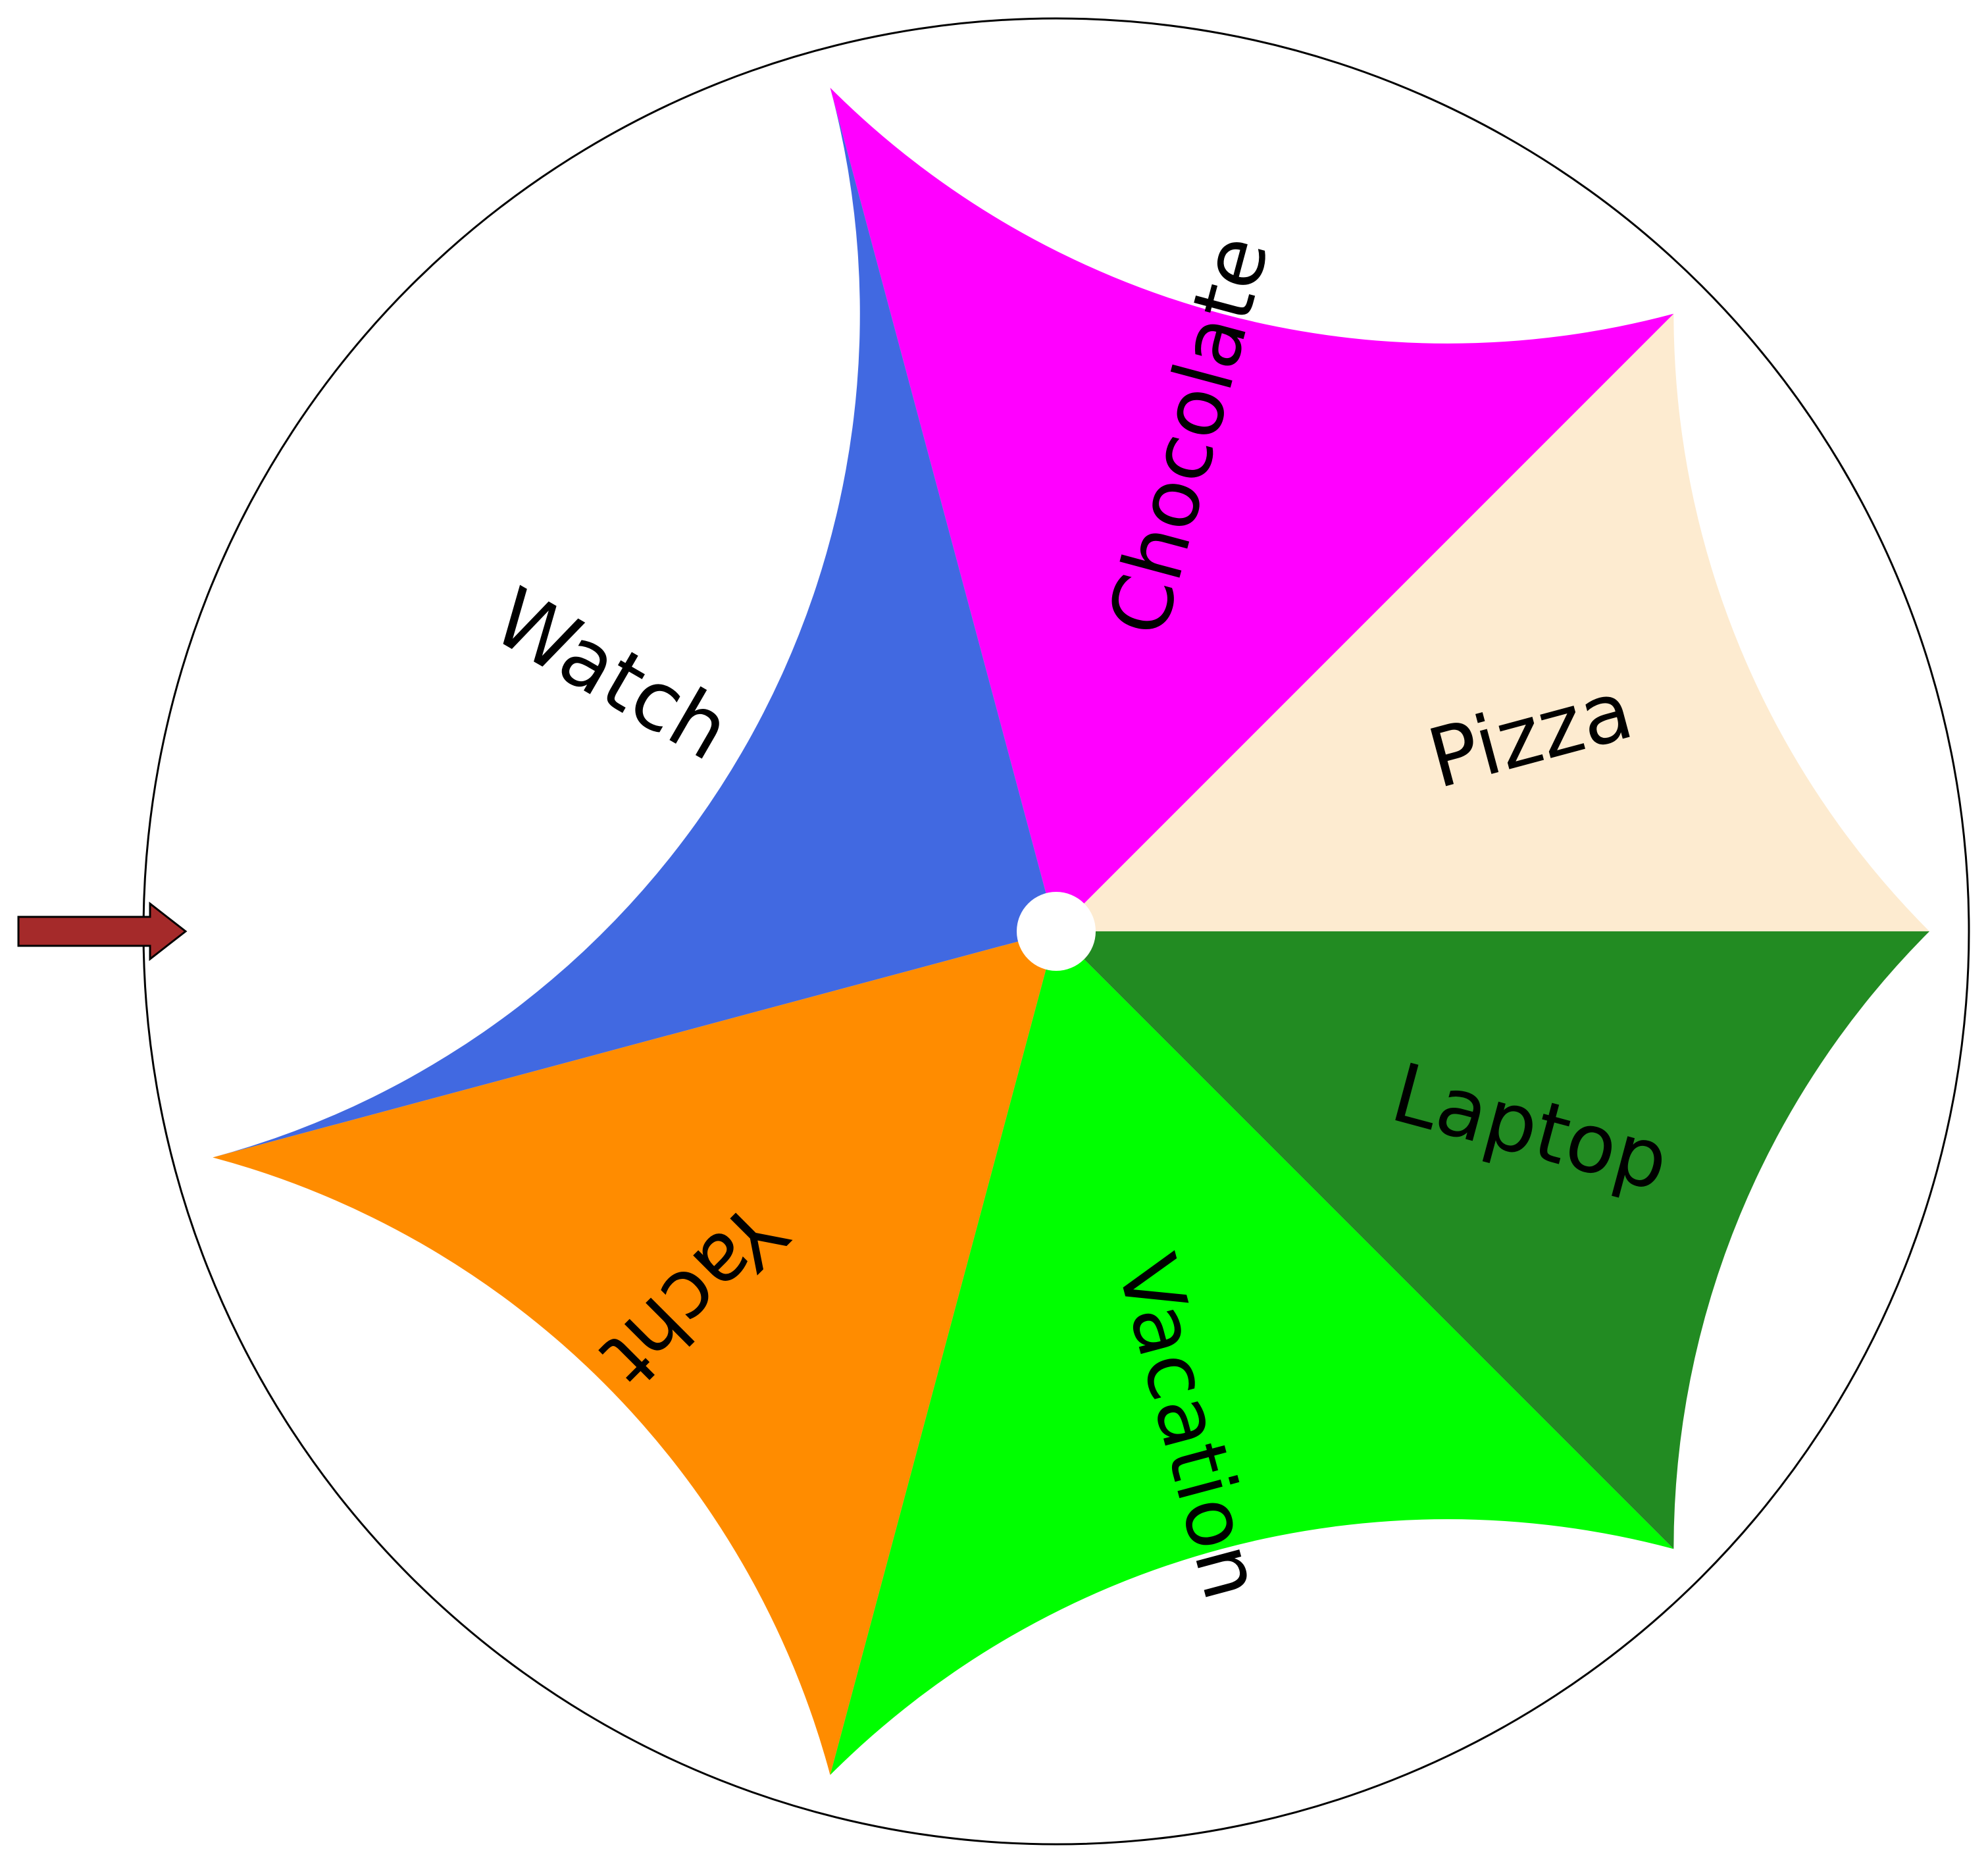 The height and width of the screenshot is (1864, 1988). I want to click on wheel-segment-pizza, so click(1492, 622).